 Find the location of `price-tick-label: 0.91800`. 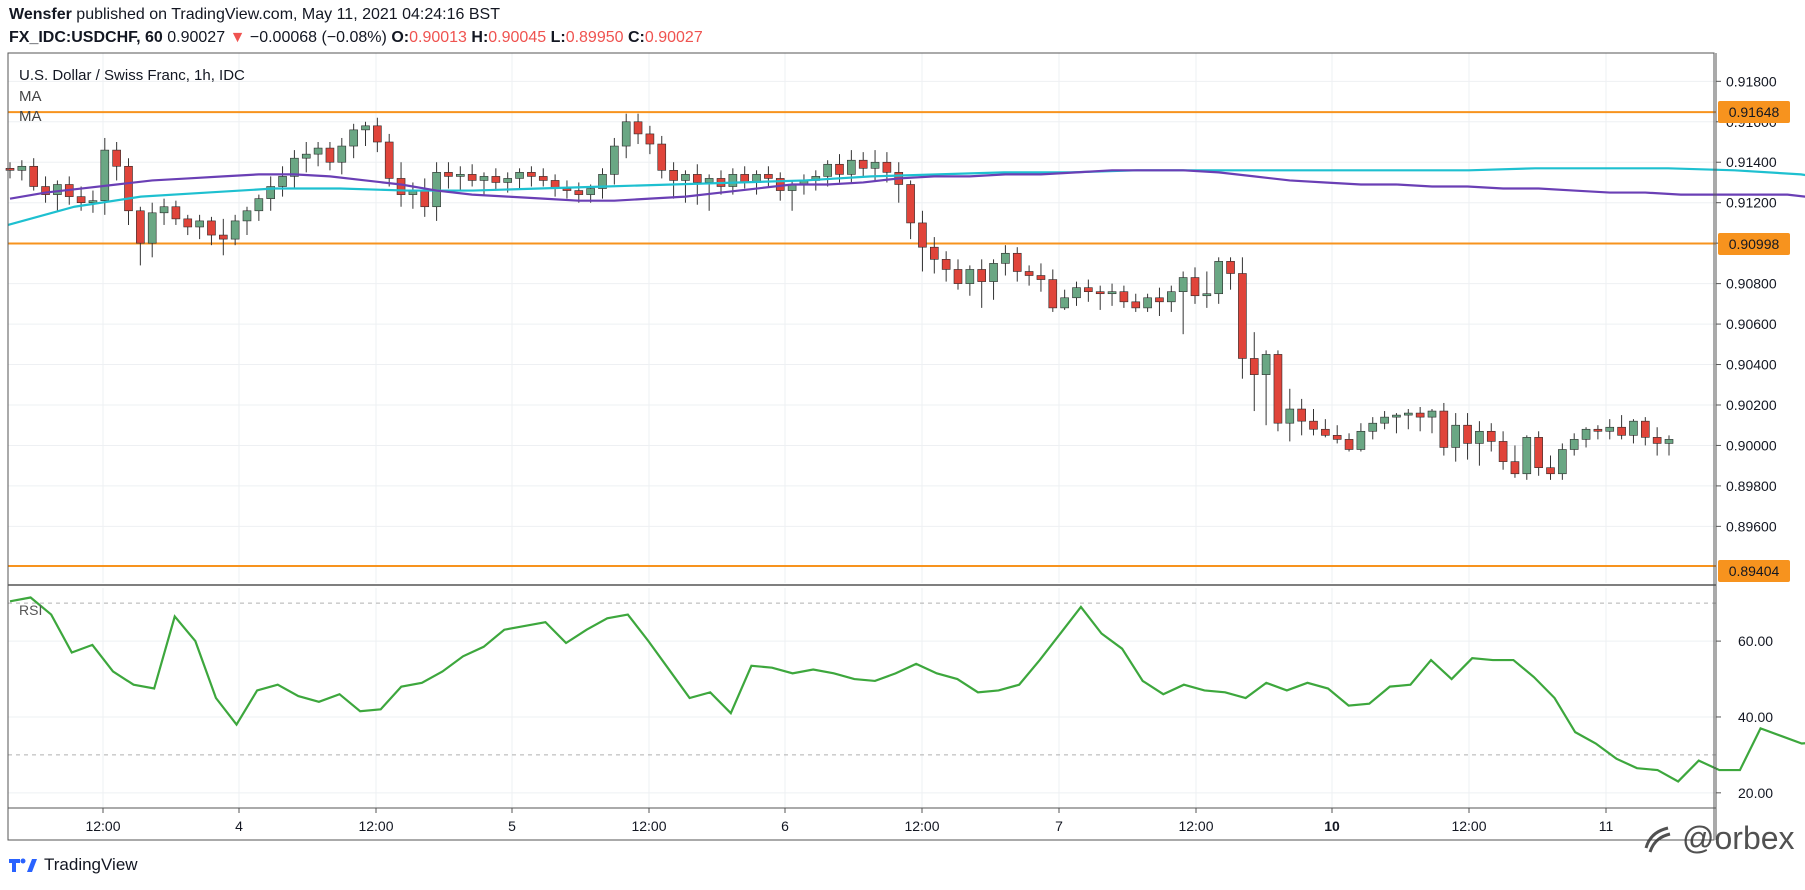

price-tick-label: 0.91800 is located at coordinates (1751, 81).